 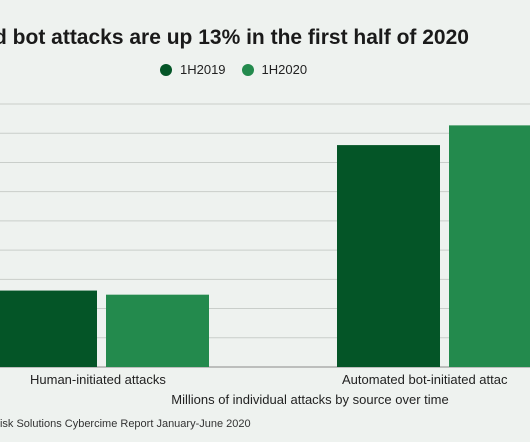 I want to click on legend-item-1h2020: 1H2020, so click(x=274, y=69).